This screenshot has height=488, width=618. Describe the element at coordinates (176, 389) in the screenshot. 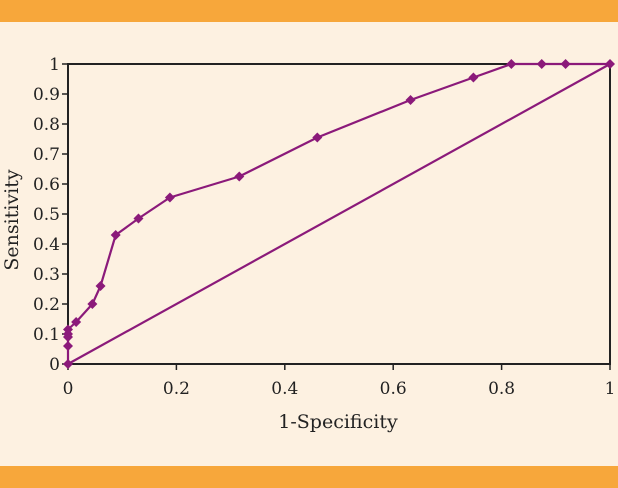

I see `x-tick-label: 0.2` at that location.